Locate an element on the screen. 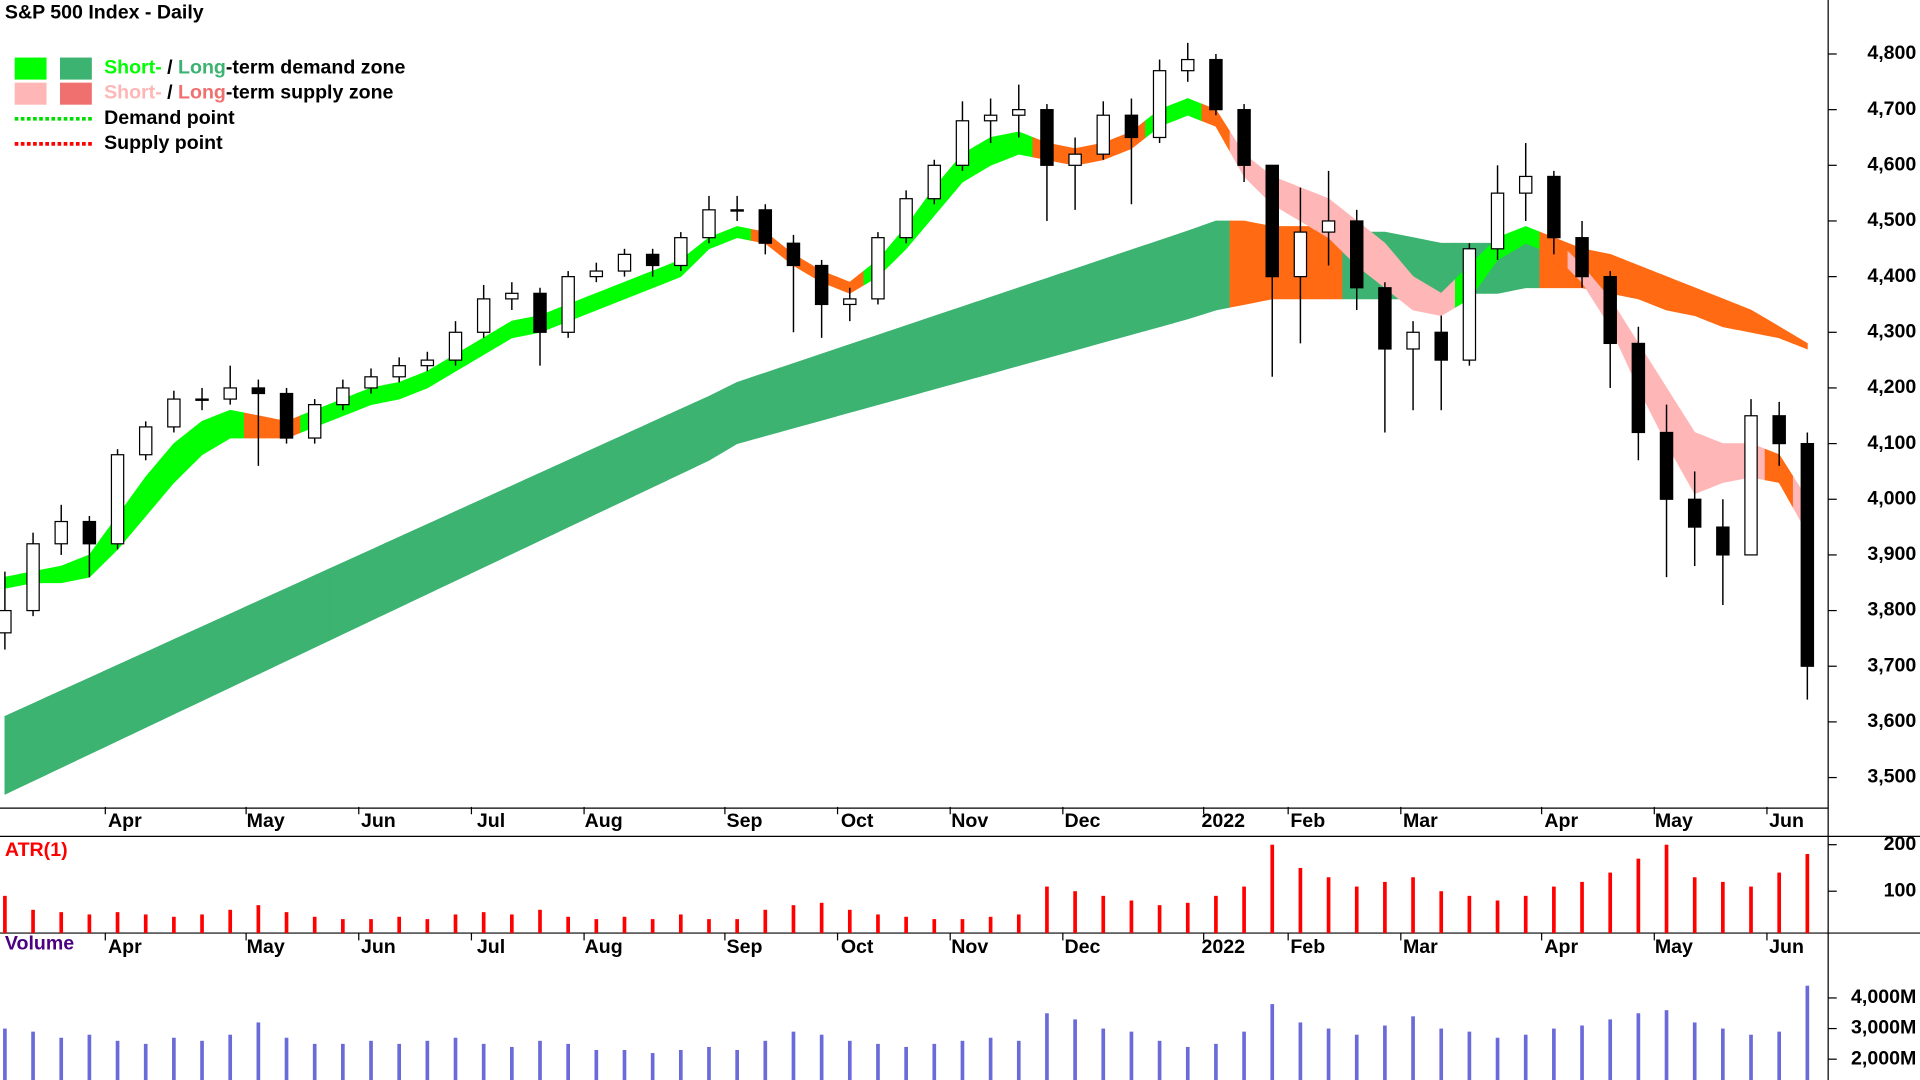 This screenshot has height=1080, width=1920. legend-text: -term demand zone is located at coordinates (316, 68).